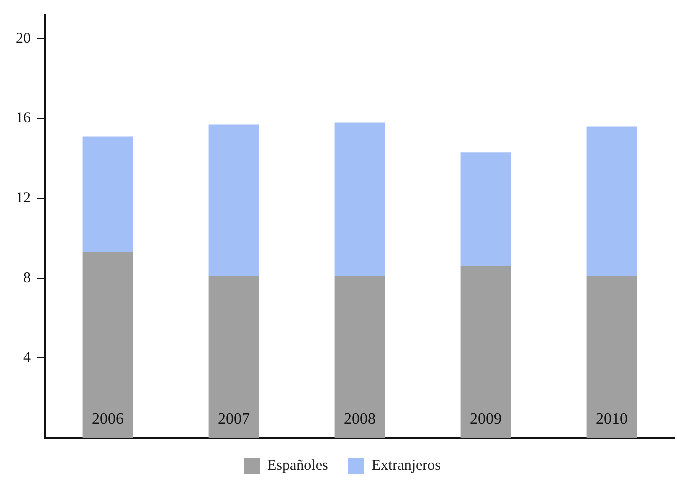 The image size is (677, 488). Describe the element at coordinates (234, 419) in the screenshot. I see `x-tick-label: 2007` at that location.